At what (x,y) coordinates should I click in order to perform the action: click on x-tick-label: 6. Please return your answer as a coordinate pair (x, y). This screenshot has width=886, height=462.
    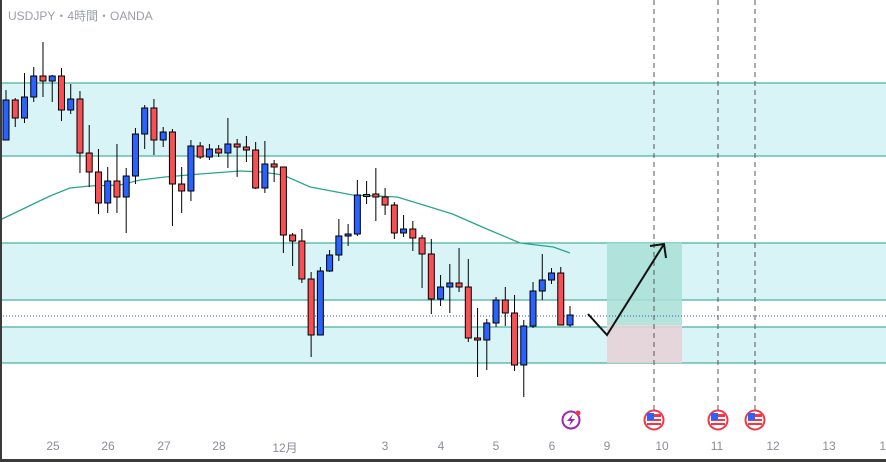
    Looking at the image, I should click on (552, 446).